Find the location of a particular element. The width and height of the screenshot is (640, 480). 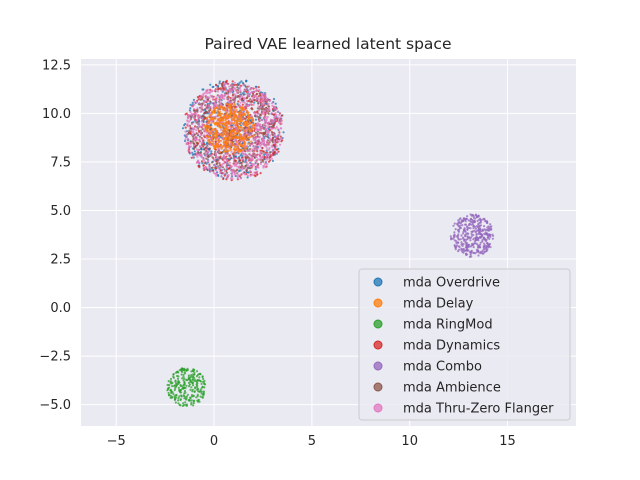

y-tick-label: −2.5 is located at coordinates (55, 357).